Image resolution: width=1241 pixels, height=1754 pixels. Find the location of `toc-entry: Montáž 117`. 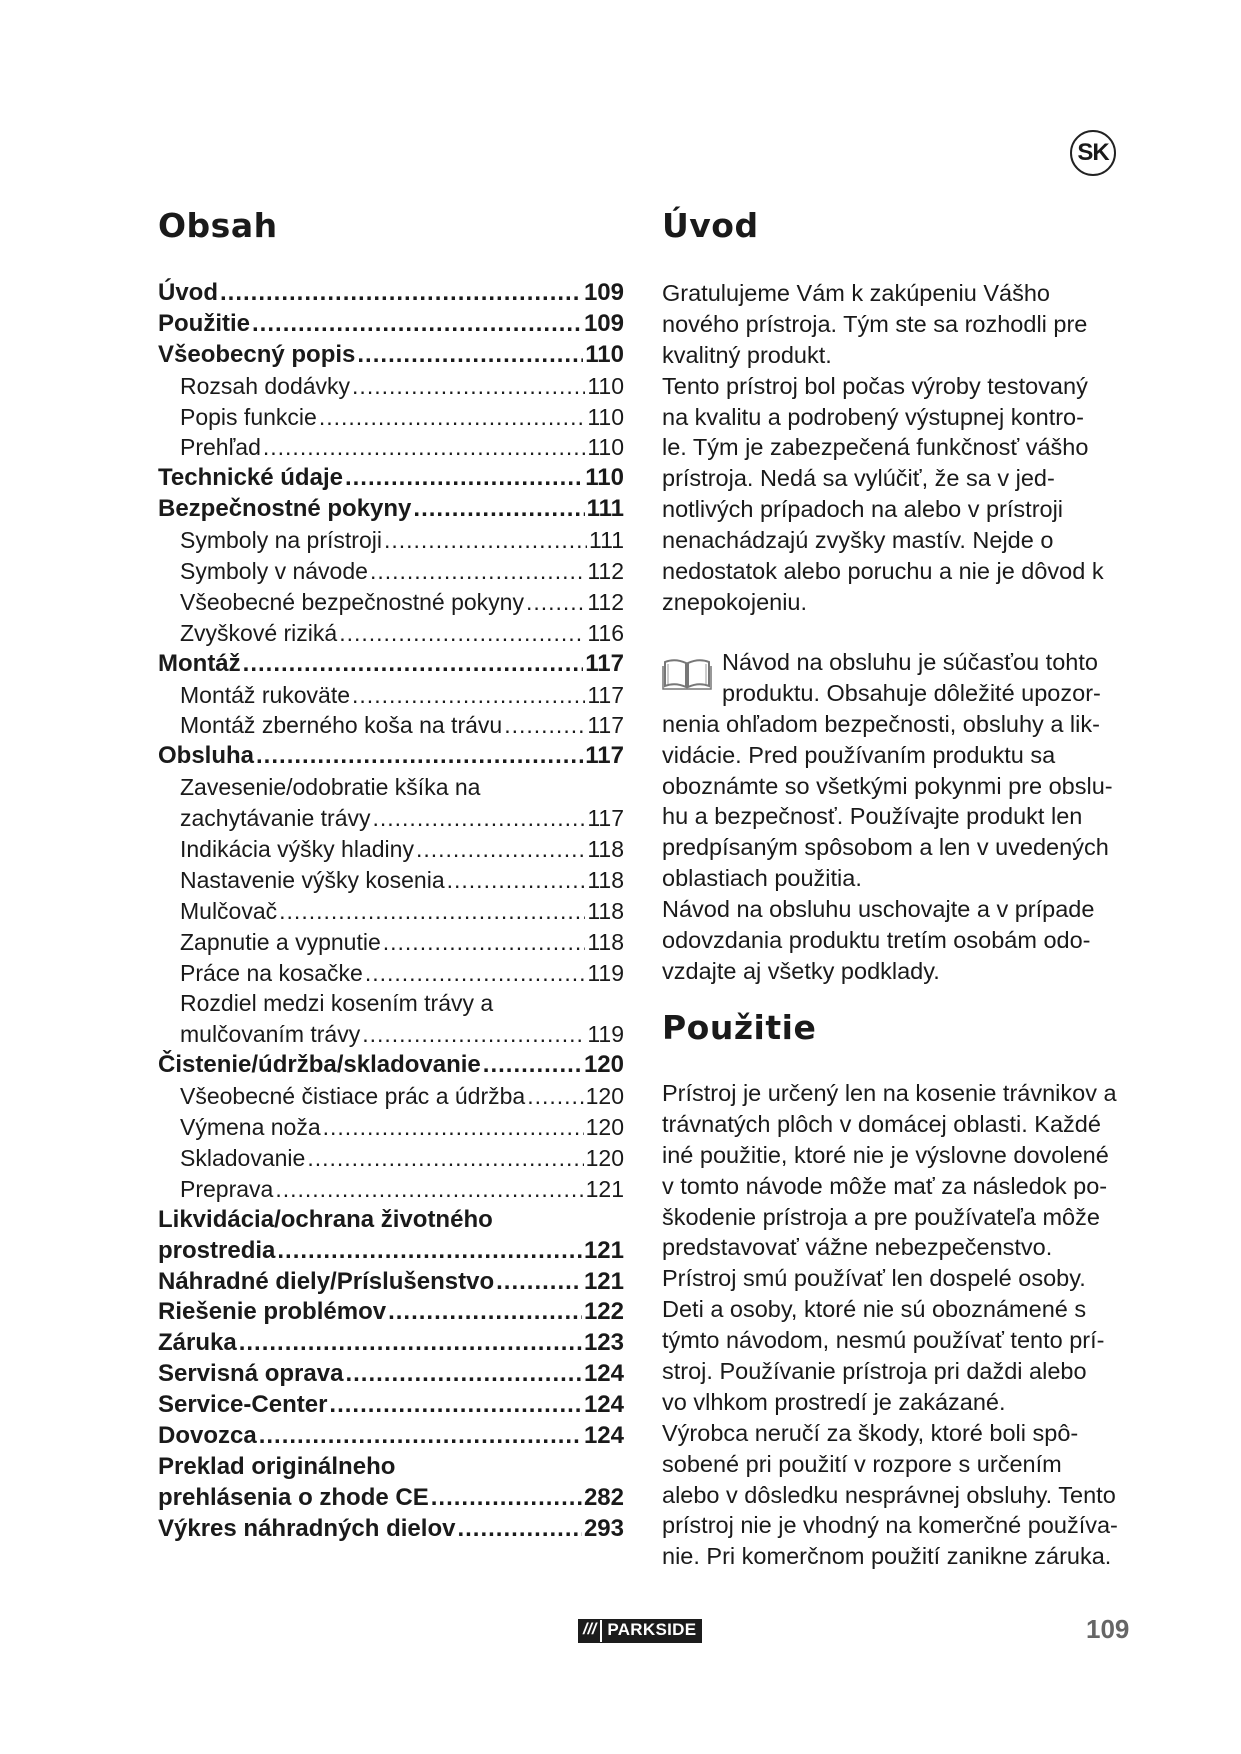

toc-entry: Montáž 117 is located at coordinates (391, 664).